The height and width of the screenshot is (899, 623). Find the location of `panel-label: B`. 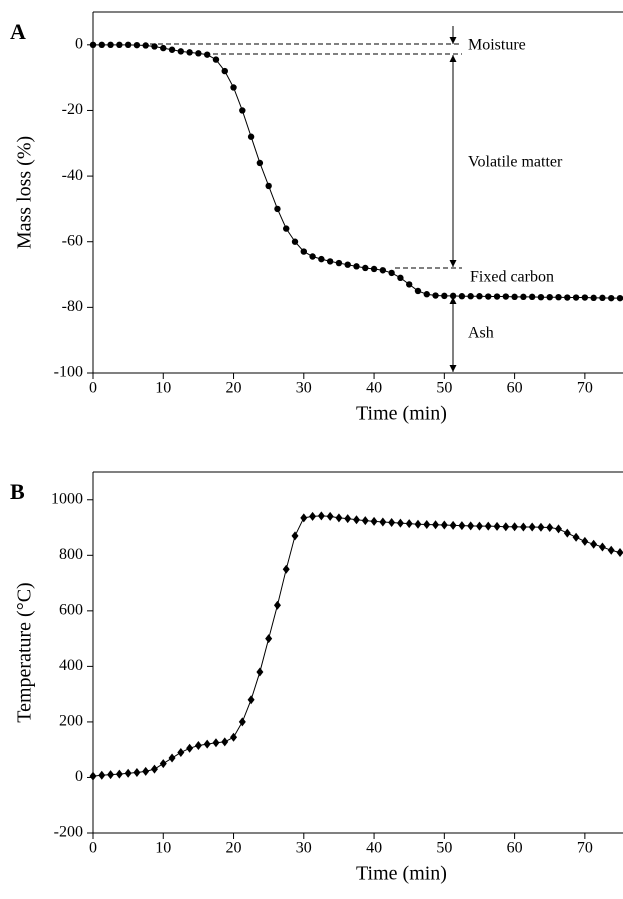

panel-label: B is located at coordinates (17, 491).